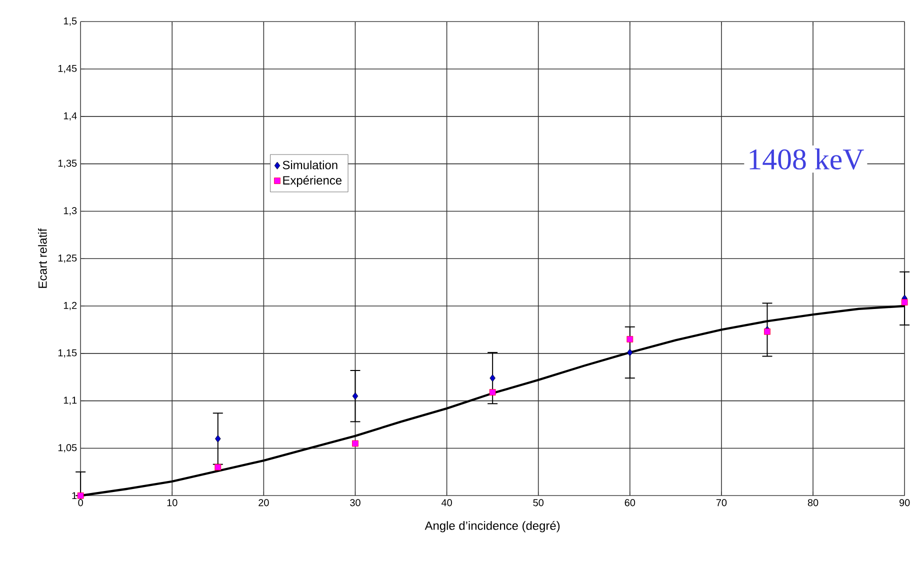 Image resolution: width=921 pixels, height=562 pixels. What do you see at coordinates (70, 211) in the screenshot?
I see `y-tick-label: 1,3` at bounding box center [70, 211].